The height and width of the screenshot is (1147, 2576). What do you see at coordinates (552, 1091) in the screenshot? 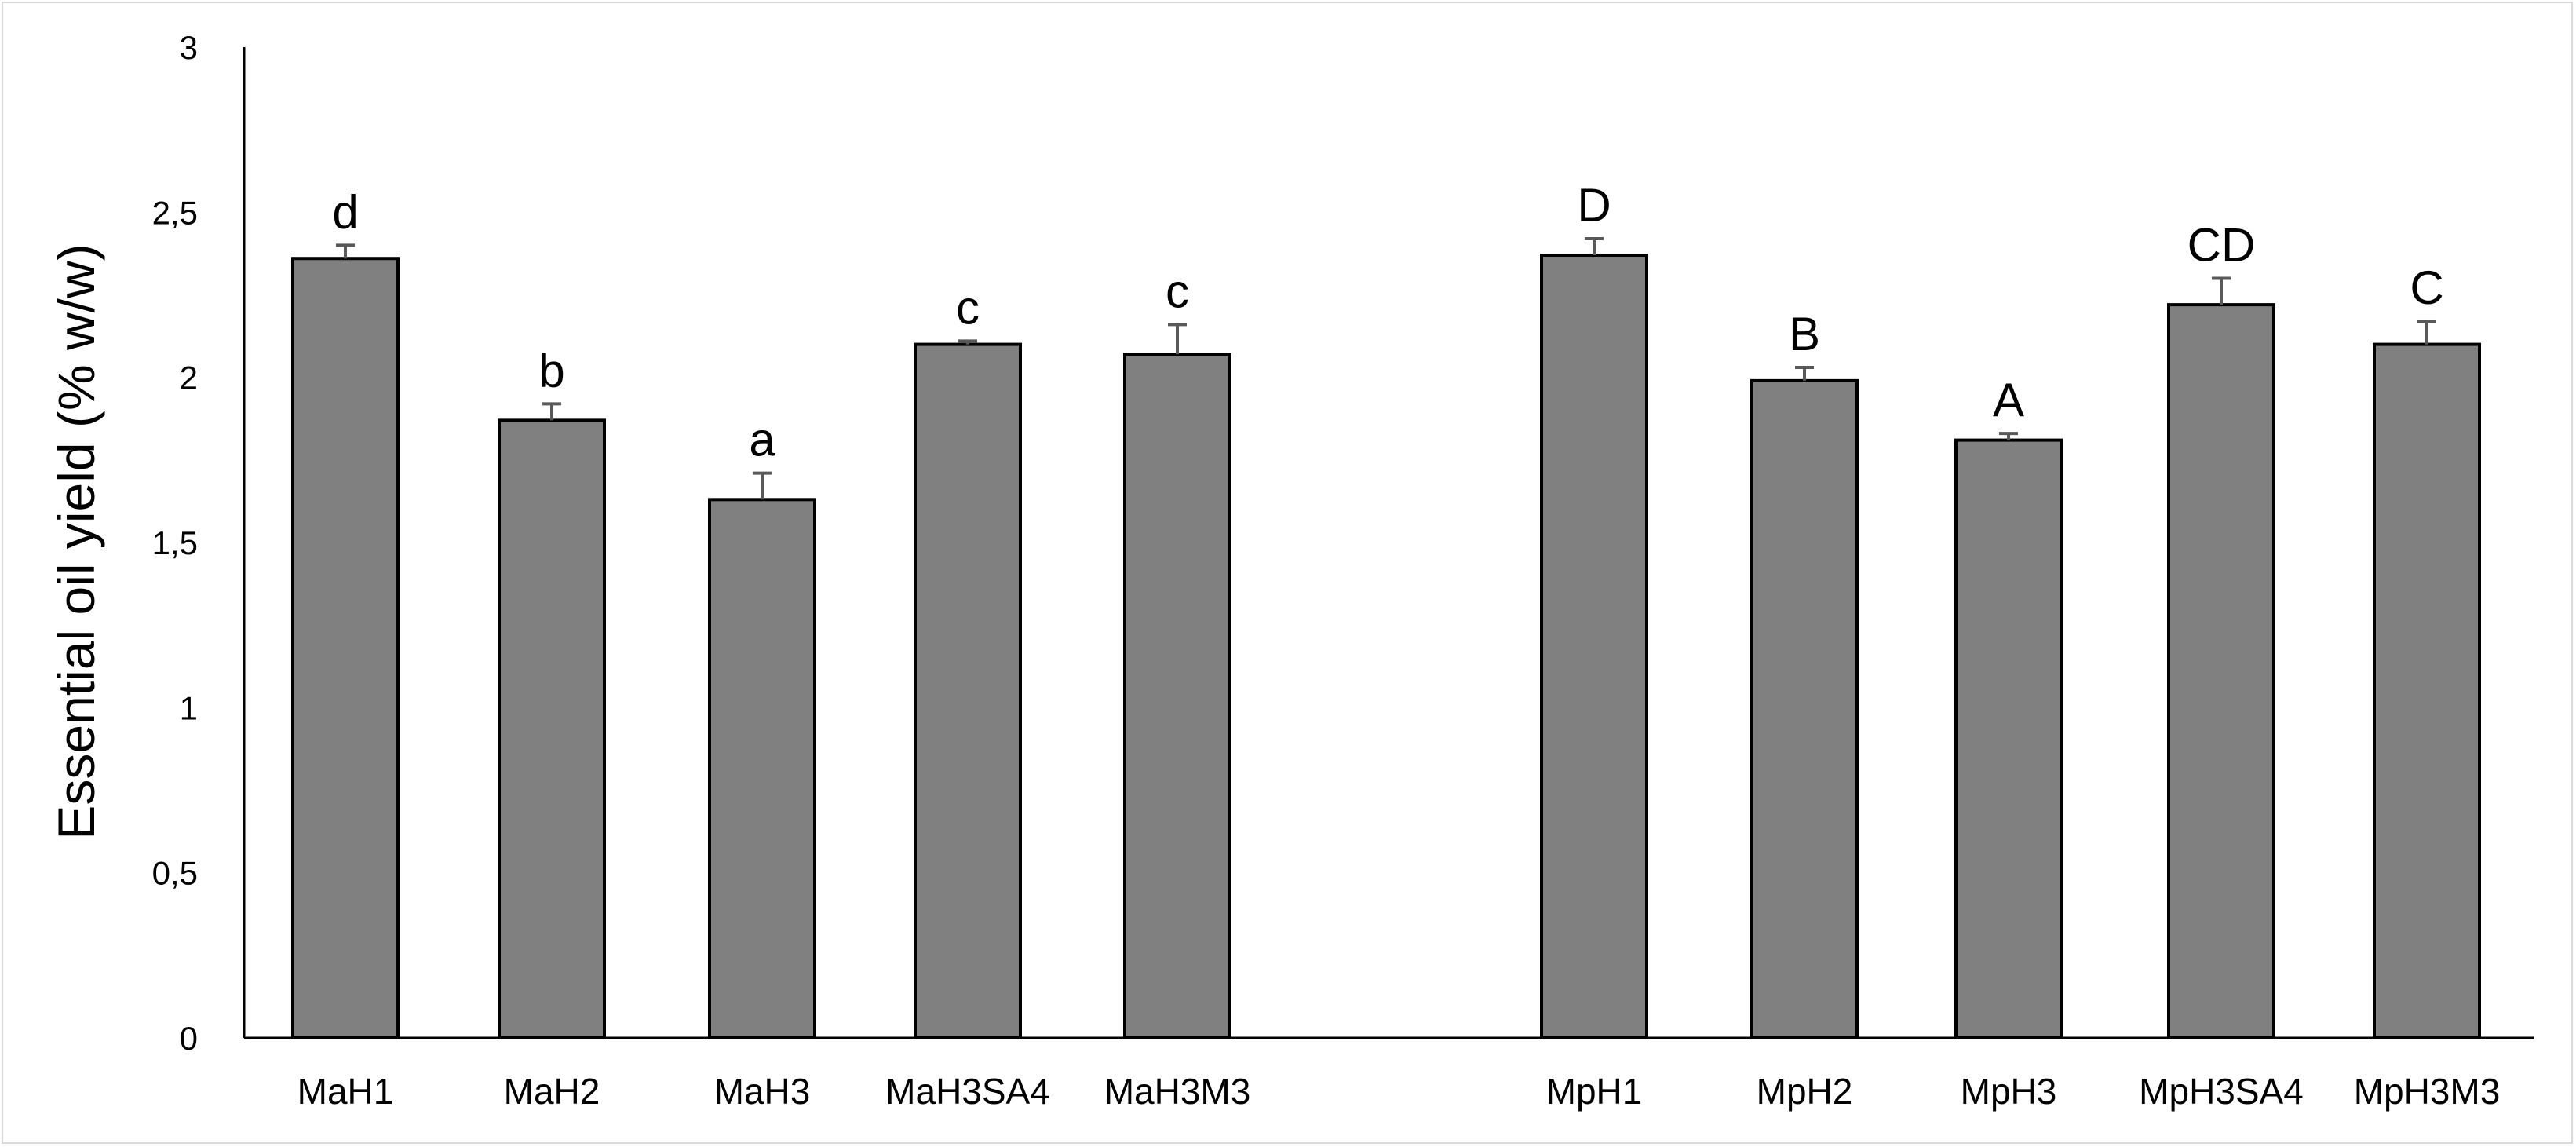
I see `category-label: MaH2` at bounding box center [552, 1091].